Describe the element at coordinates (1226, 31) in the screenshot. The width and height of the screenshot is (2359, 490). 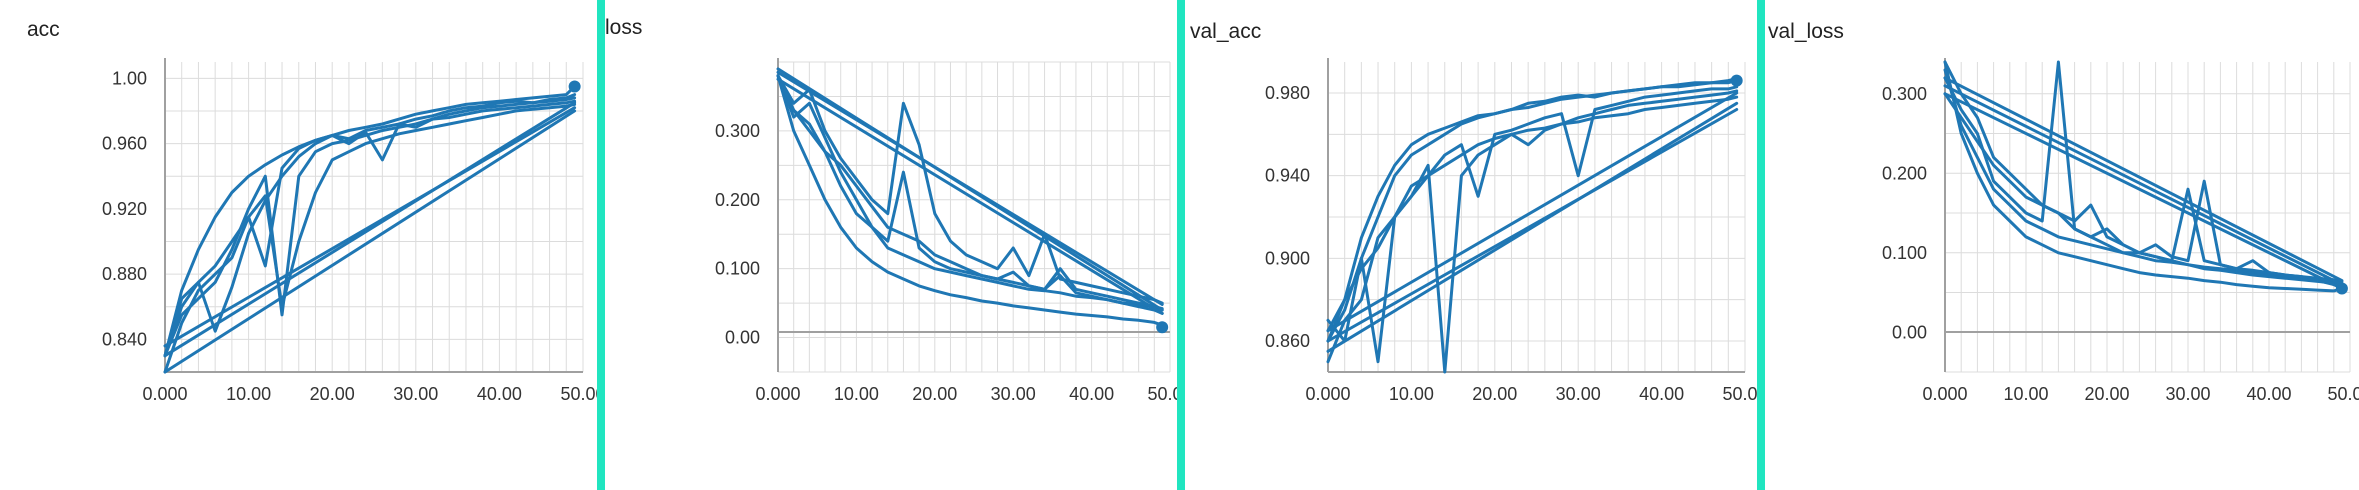
I see `chart-title: val_acc` at that location.